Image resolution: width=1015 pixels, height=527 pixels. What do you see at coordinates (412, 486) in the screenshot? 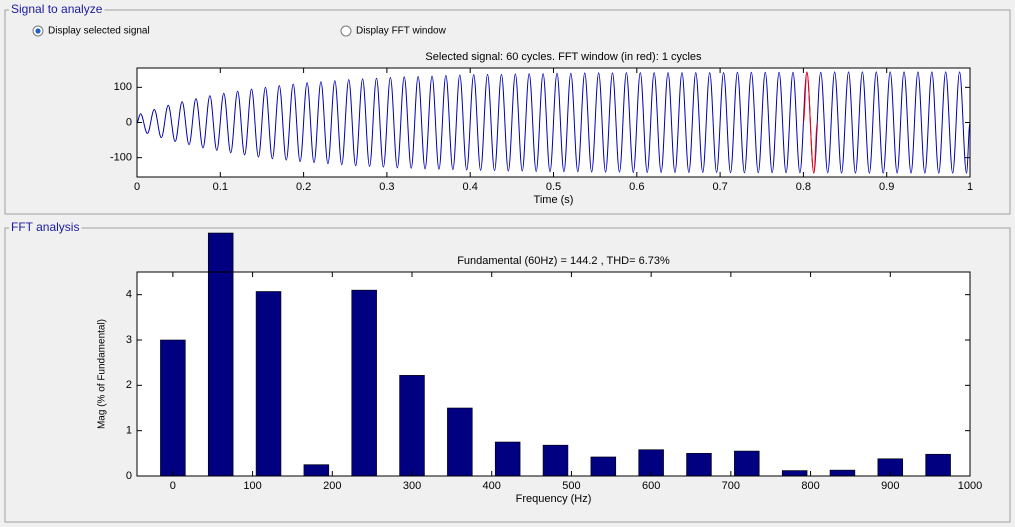
I see `x-tick-label: 300` at bounding box center [412, 486].